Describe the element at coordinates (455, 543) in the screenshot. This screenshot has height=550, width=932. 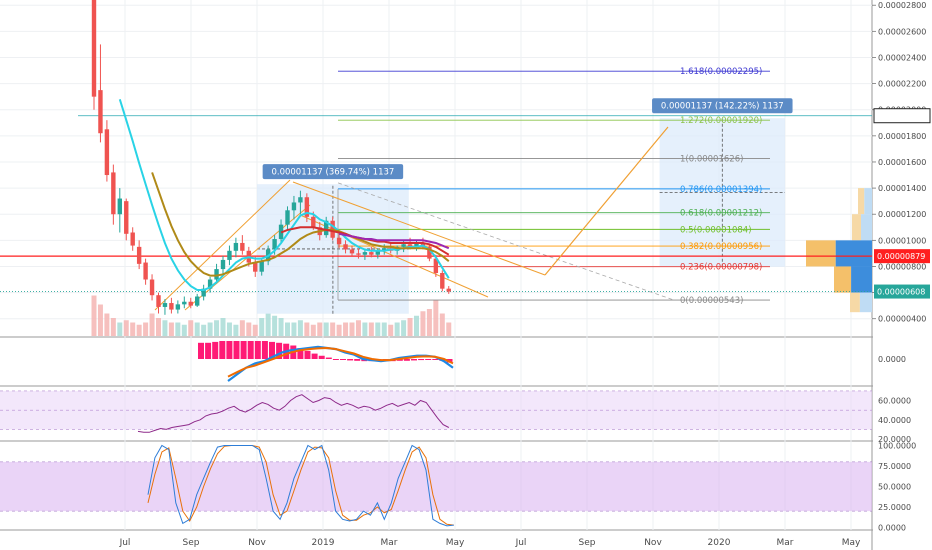
I see `time-tick-label: May` at that location.